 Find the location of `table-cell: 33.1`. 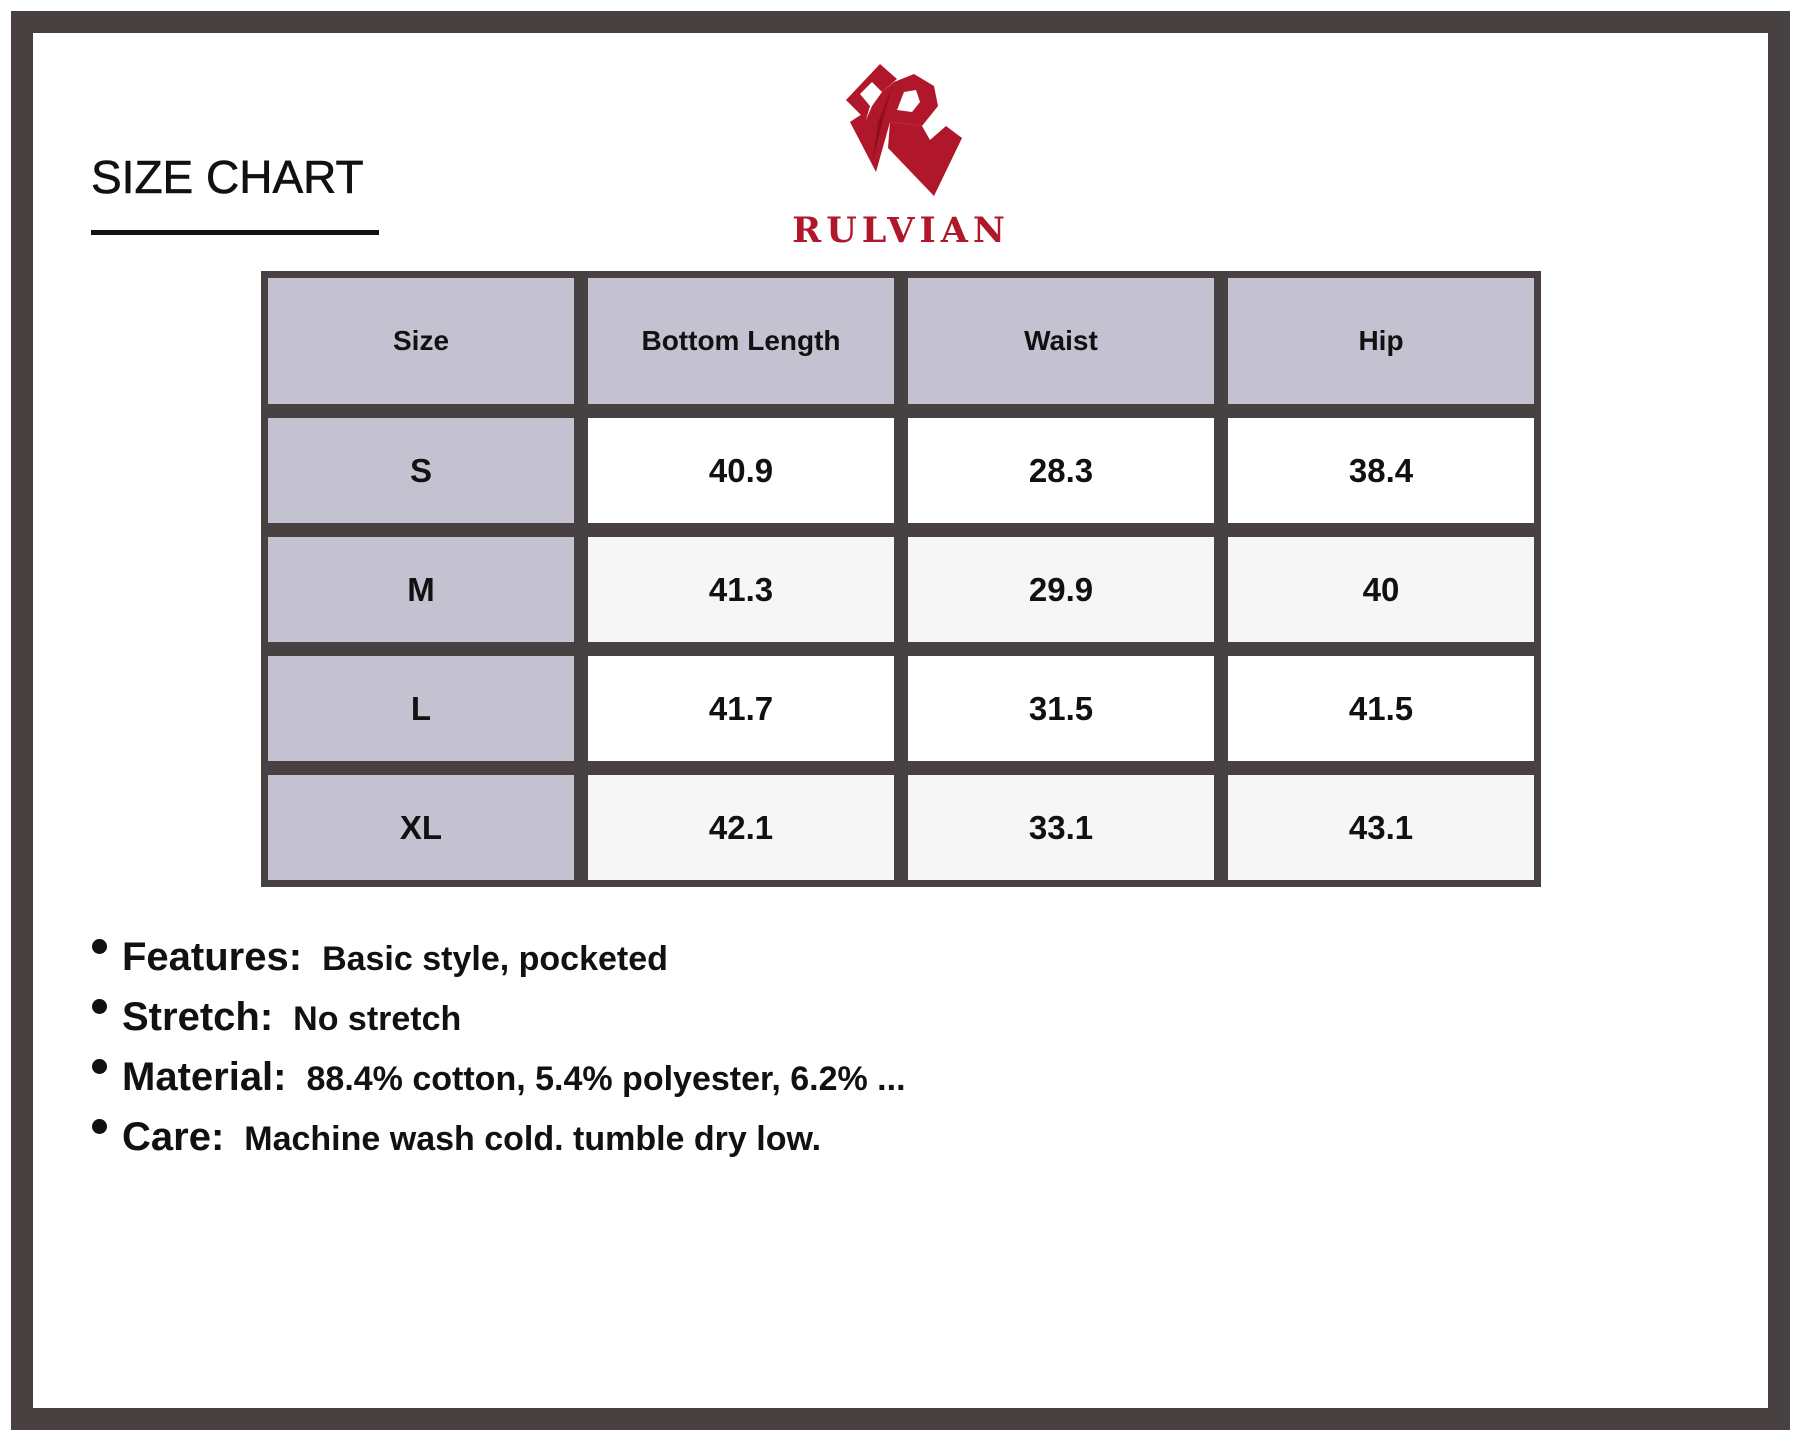

table-cell: 33.1 is located at coordinates (1061, 827).